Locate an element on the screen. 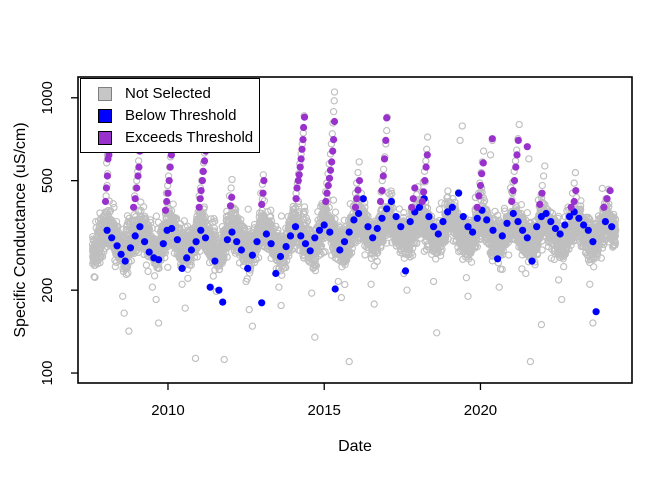 The width and height of the screenshot is (672, 480). x-axis-title: Date is located at coordinates (355, 446).